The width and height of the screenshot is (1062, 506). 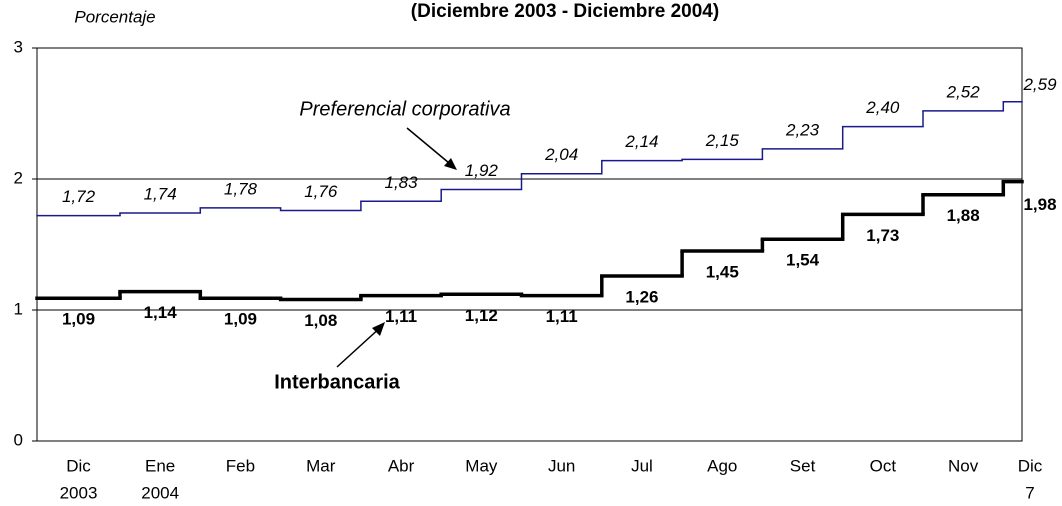 What do you see at coordinates (402, 182) in the screenshot?
I see `value-label: 1,83` at bounding box center [402, 182].